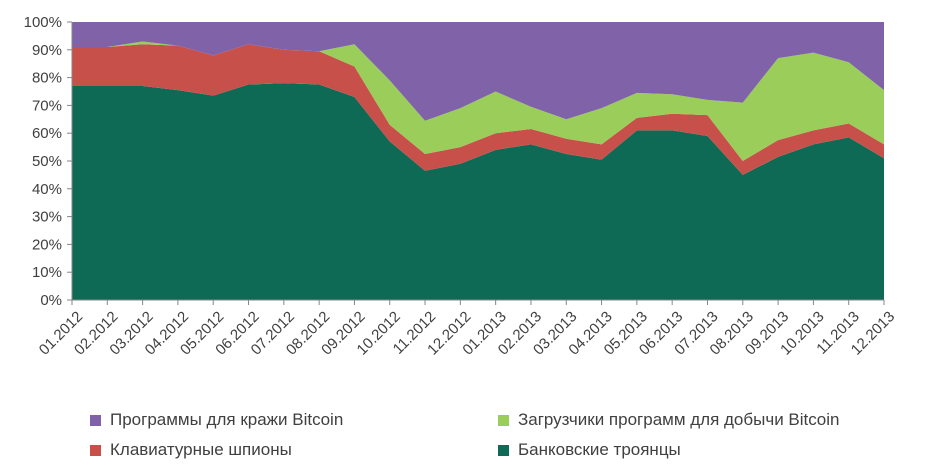  Describe the element at coordinates (47, 50) in the screenshot. I see `y-tick-label: 90%` at that location.